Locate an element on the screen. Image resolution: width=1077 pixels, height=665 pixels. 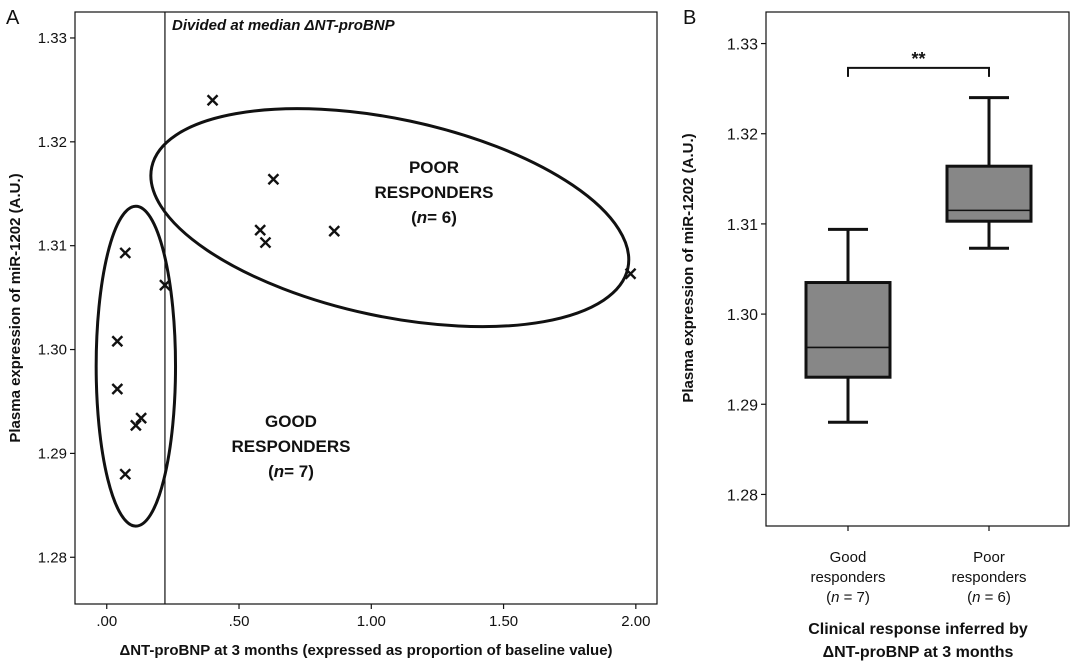
panel-a-x-ticks: .00 .50 1.00 1.50 2.00 is located at coordinates (373, 617).